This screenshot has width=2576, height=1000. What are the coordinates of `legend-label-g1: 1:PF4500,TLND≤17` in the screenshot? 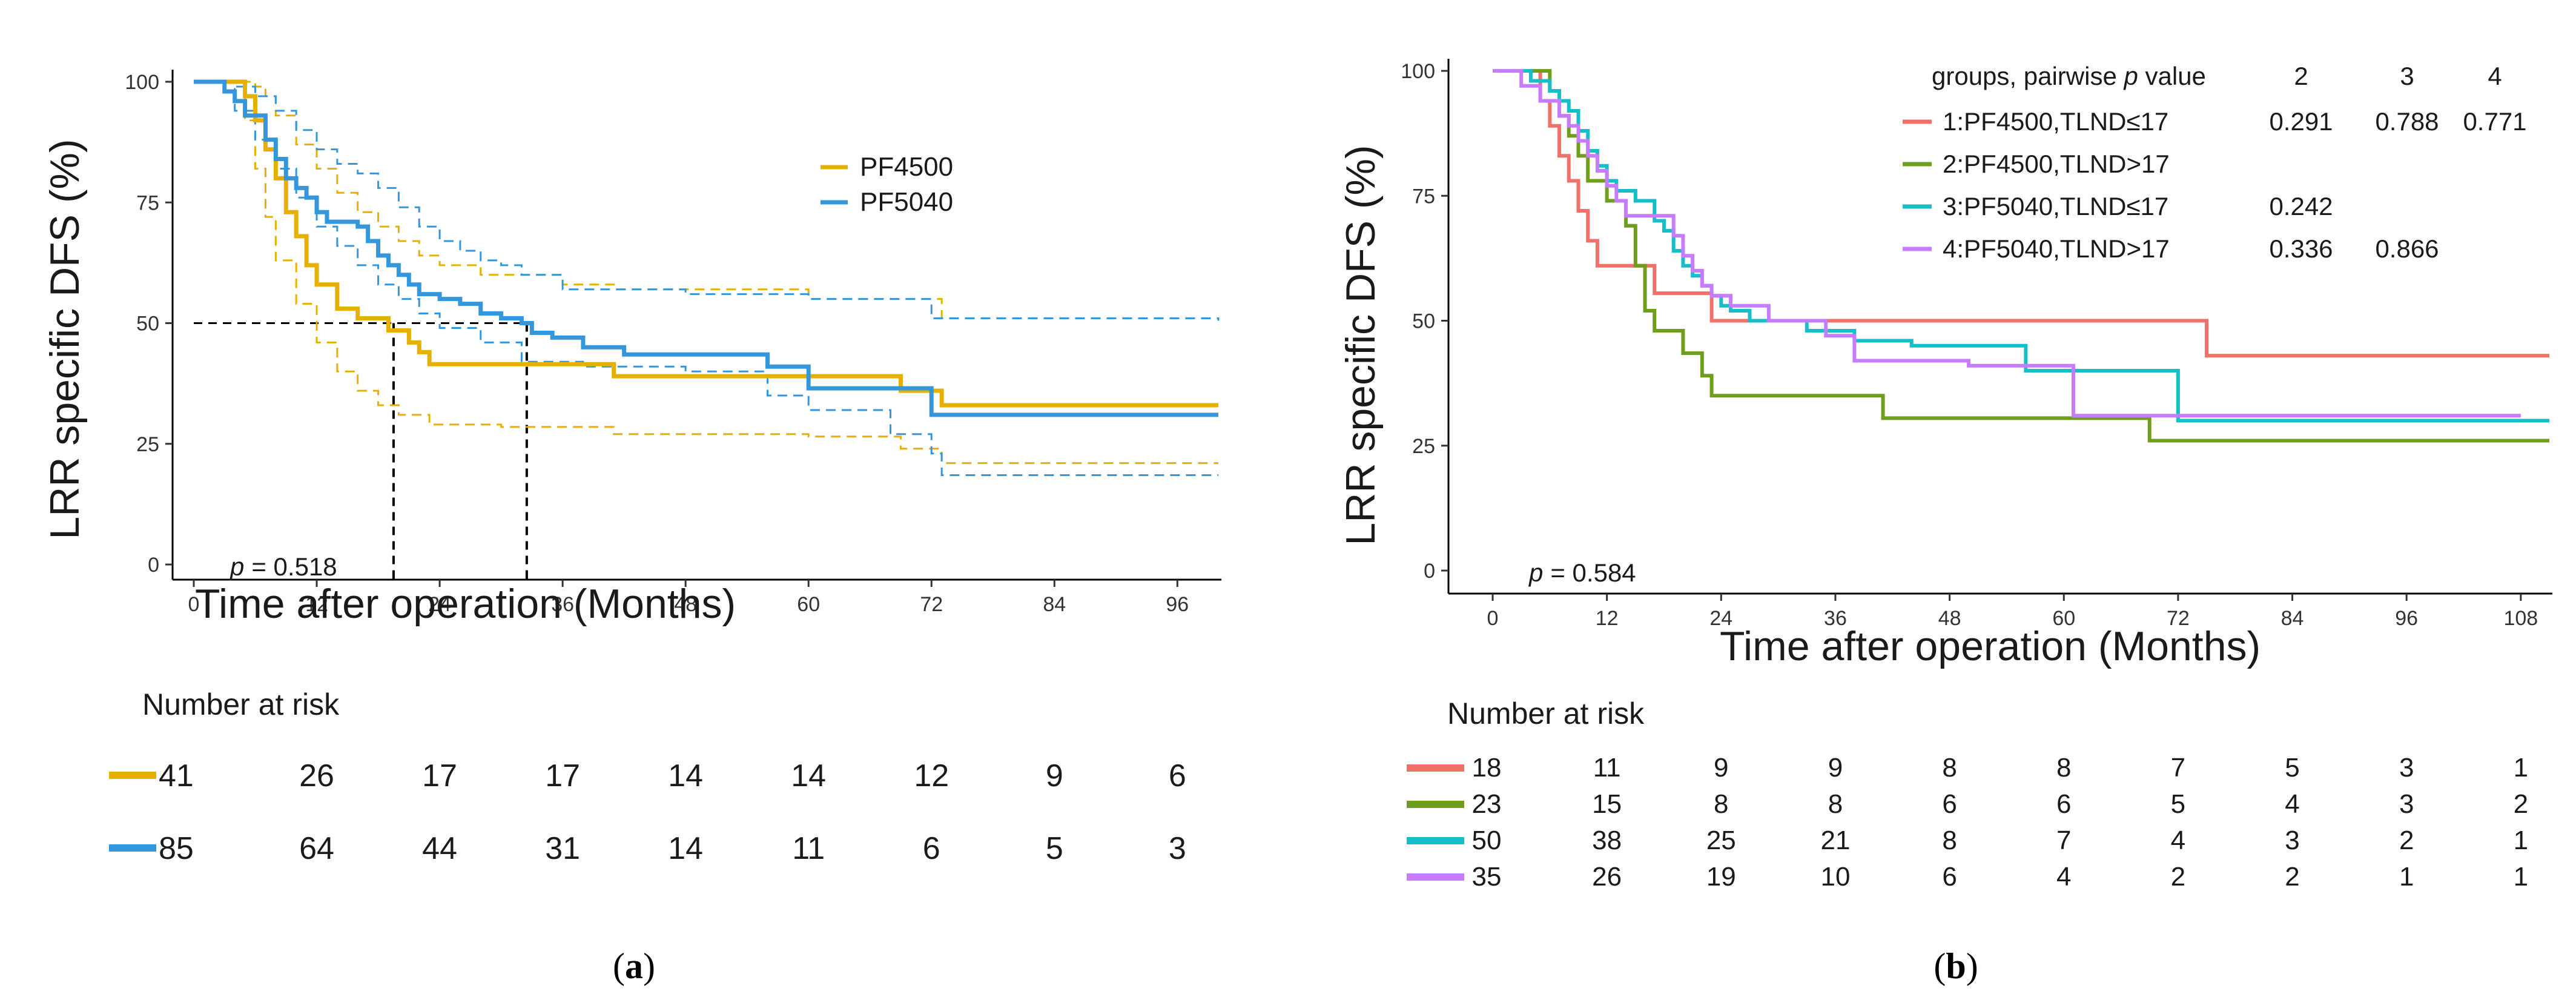 It's located at (2055, 121).